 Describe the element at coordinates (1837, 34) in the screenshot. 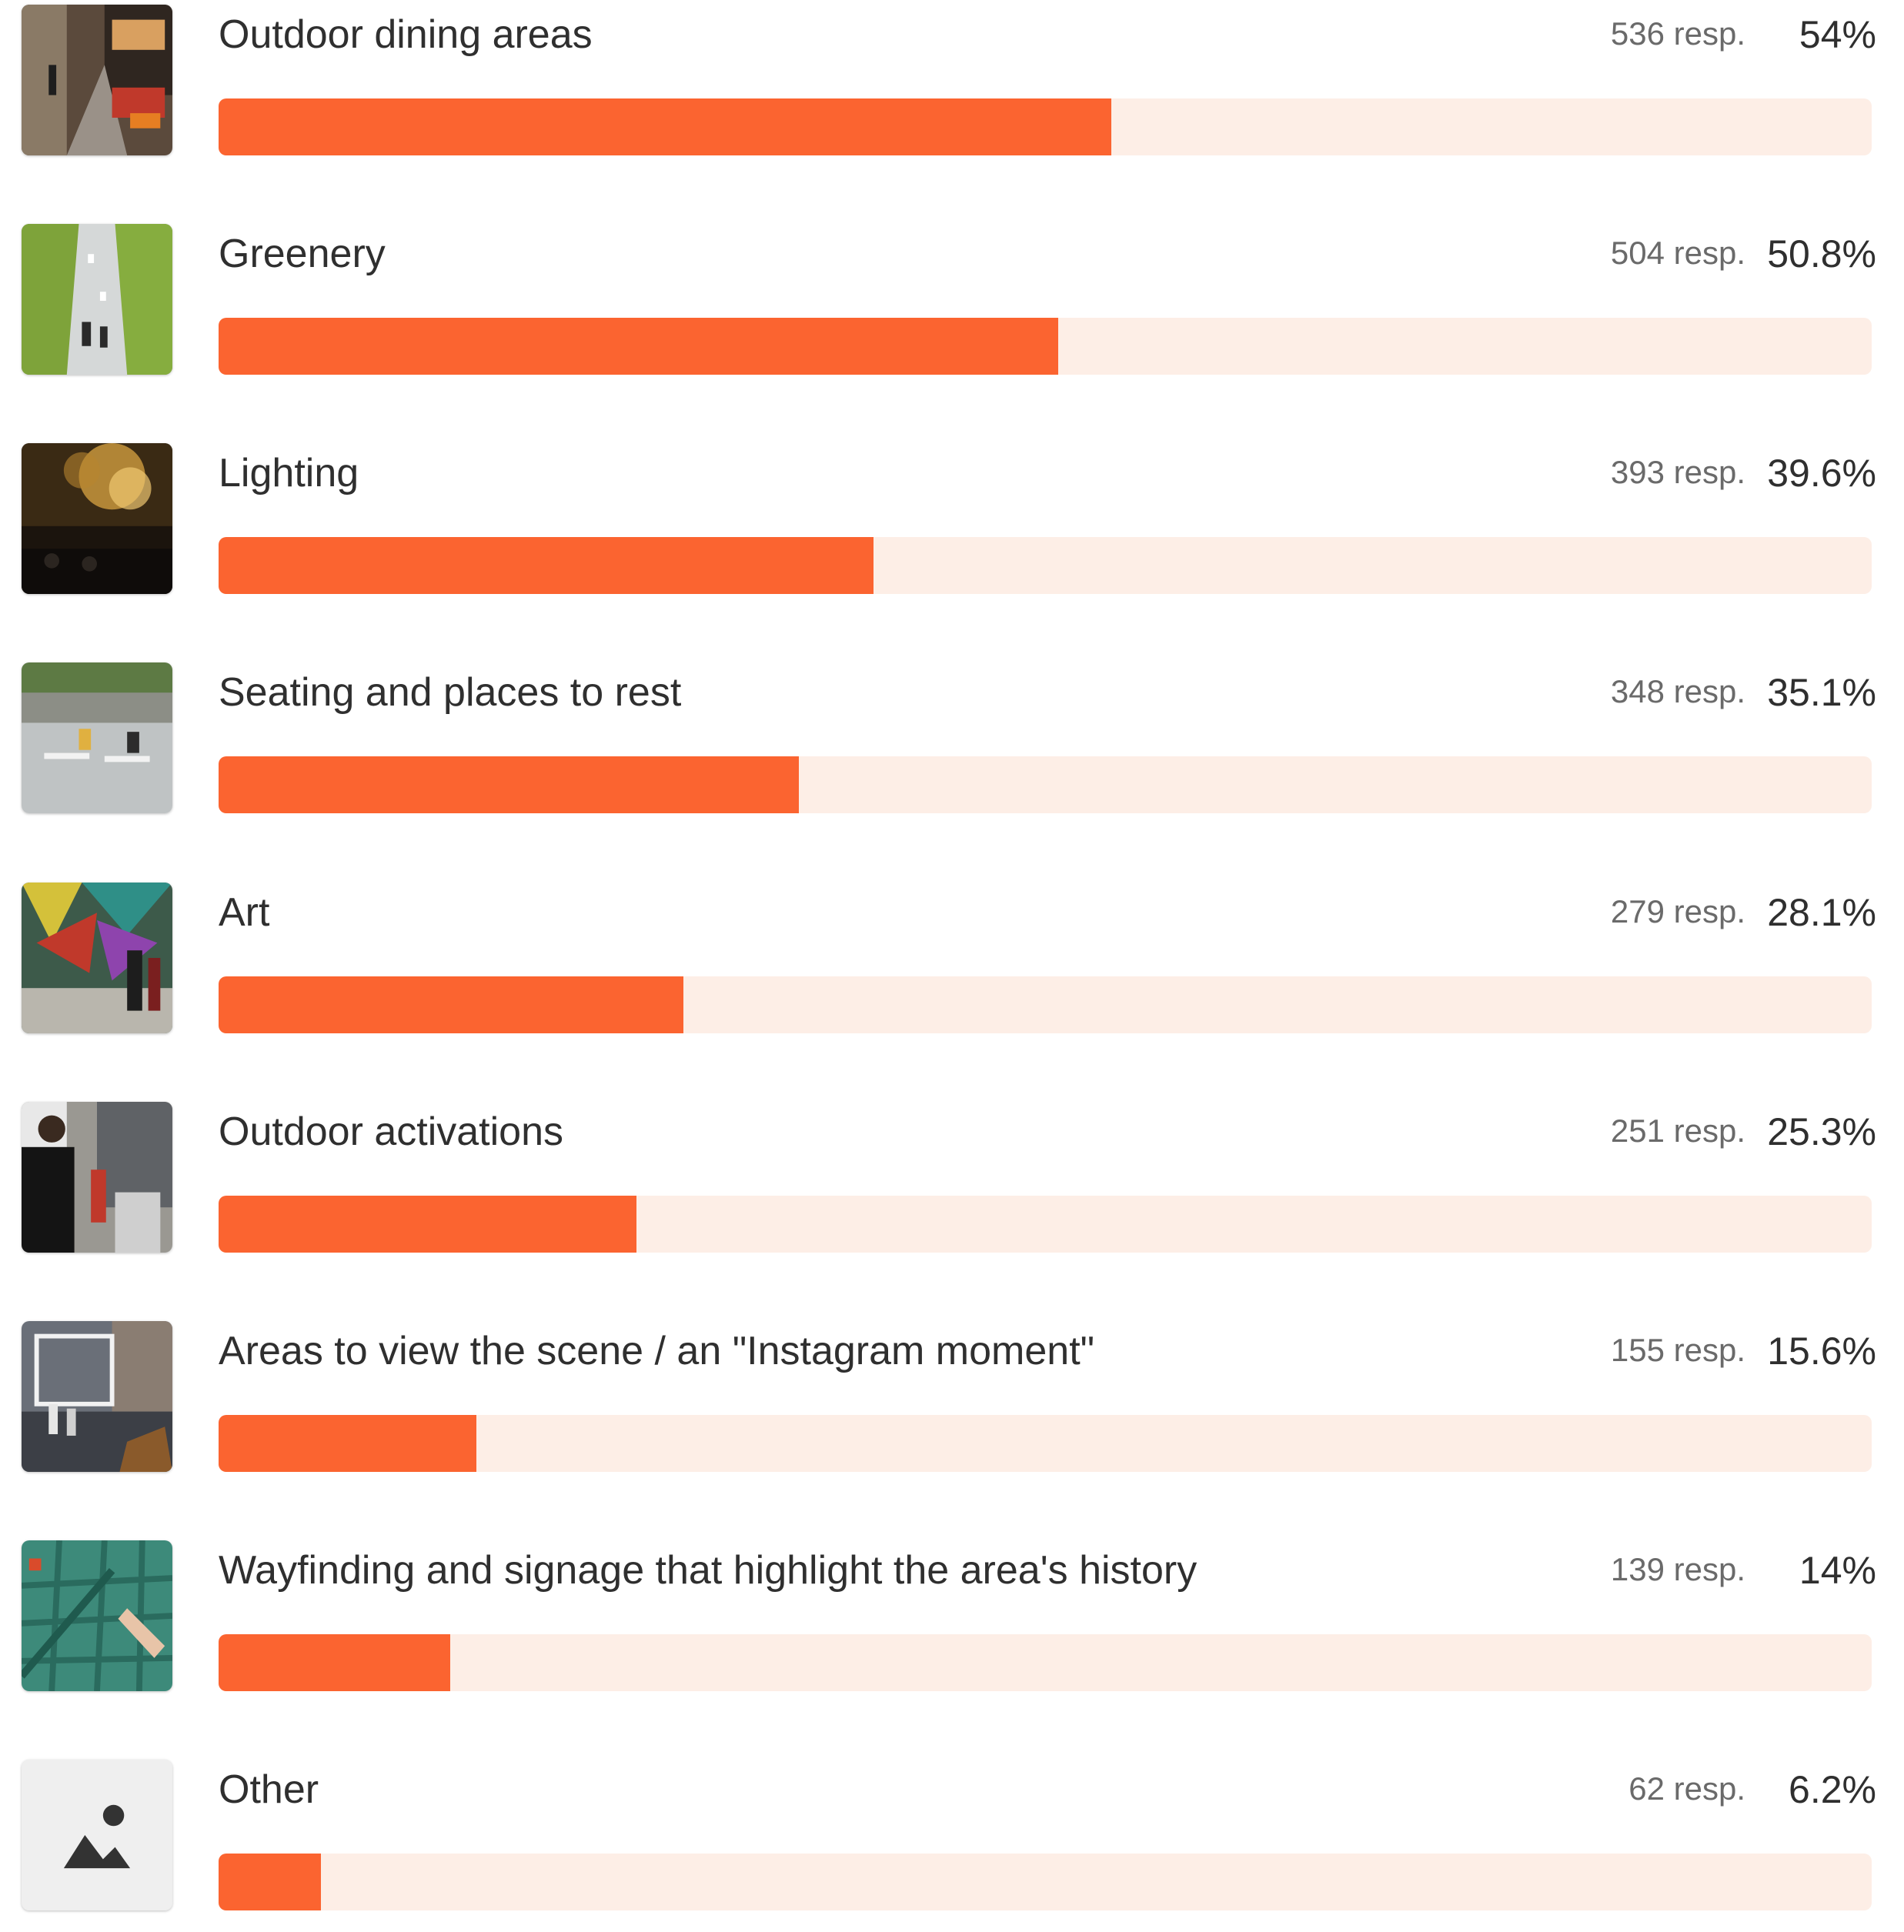

I see `percentage: 54%` at that location.